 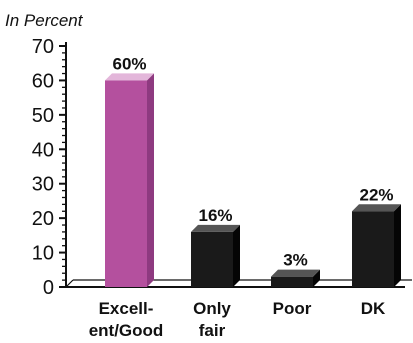 I want to click on y-tick-label: 30, so click(x=43, y=185).